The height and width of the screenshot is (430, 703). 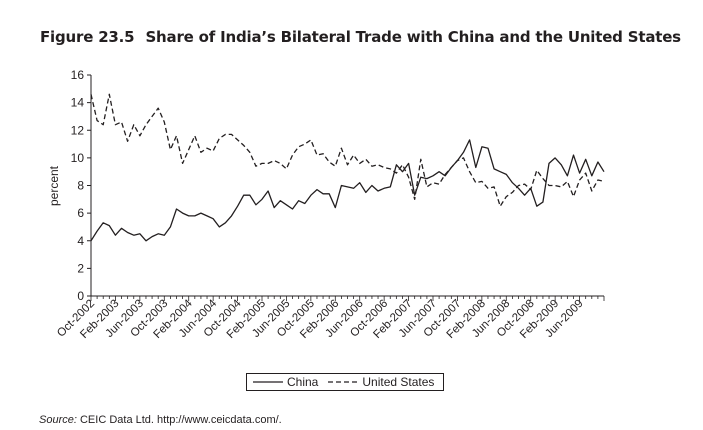 What do you see at coordinates (78, 130) in the screenshot?
I see `y-tick-label: 12` at bounding box center [78, 130].